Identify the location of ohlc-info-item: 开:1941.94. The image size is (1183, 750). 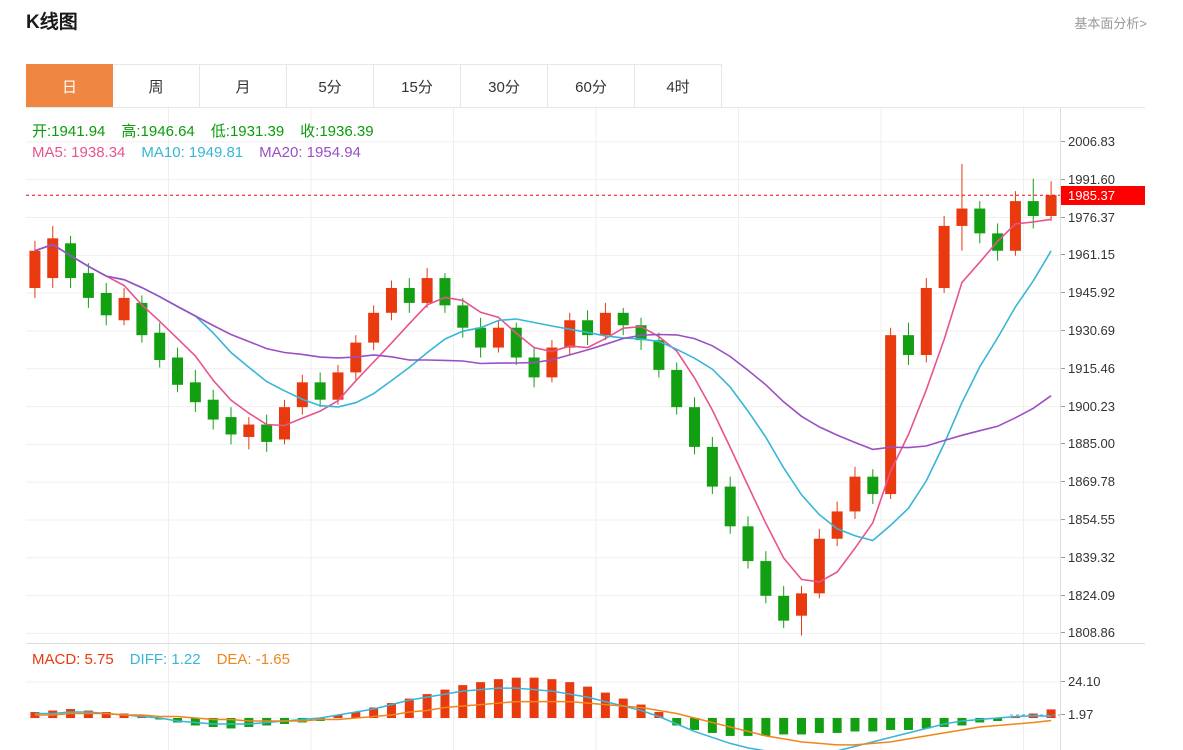
(69, 131).